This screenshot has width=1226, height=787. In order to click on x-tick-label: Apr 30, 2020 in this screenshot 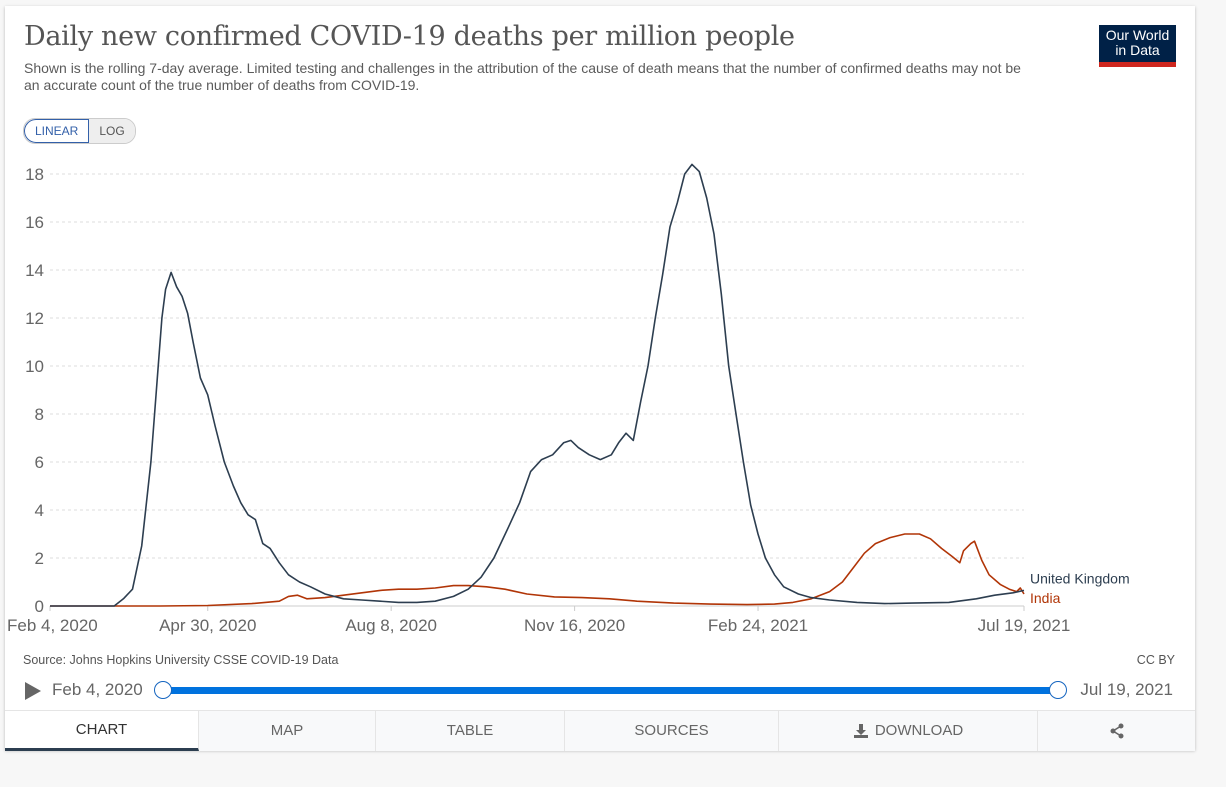, I will do `click(207, 625)`.